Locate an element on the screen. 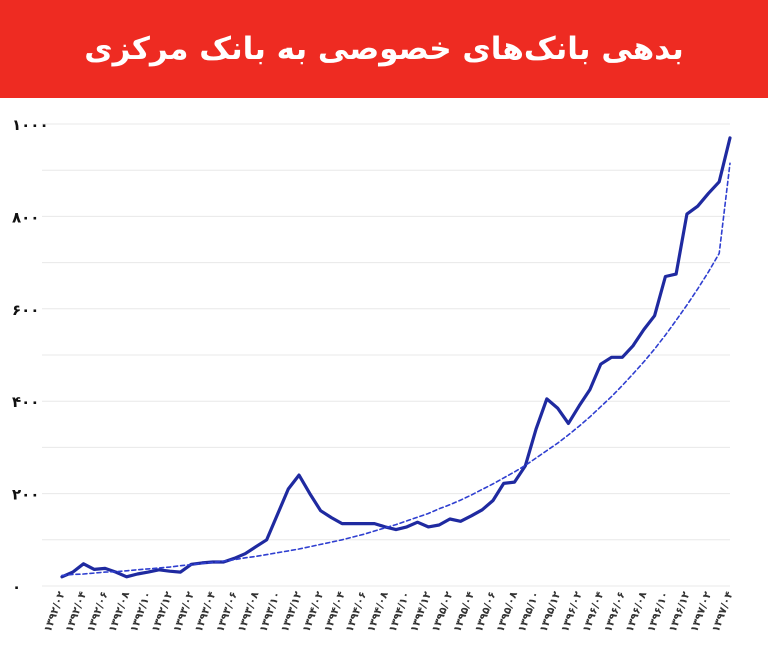 This screenshot has width=768, height=665. y-tick-label: ۶۰۰ is located at coordinates (25, 310).